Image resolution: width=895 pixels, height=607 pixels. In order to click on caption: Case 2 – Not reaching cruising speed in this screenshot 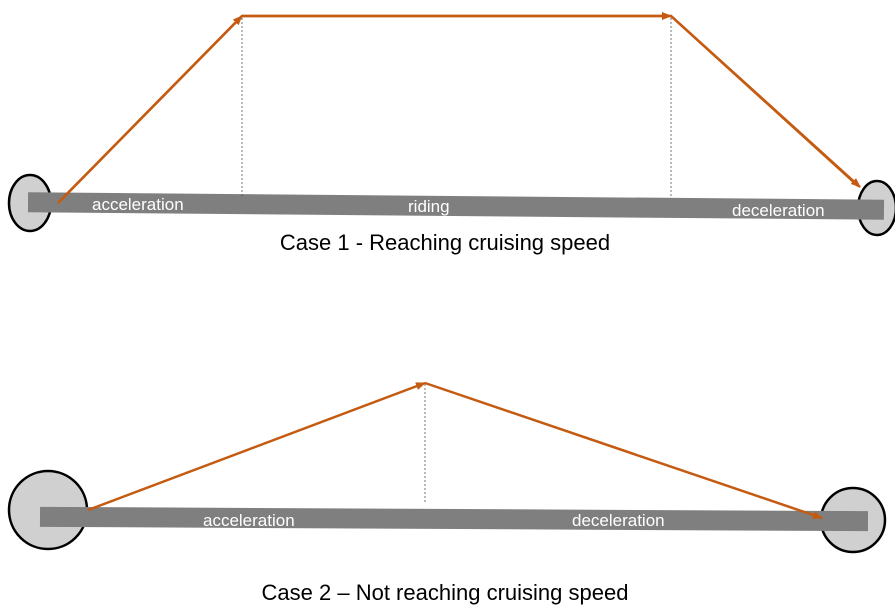, I will do `click(445, 592)`.